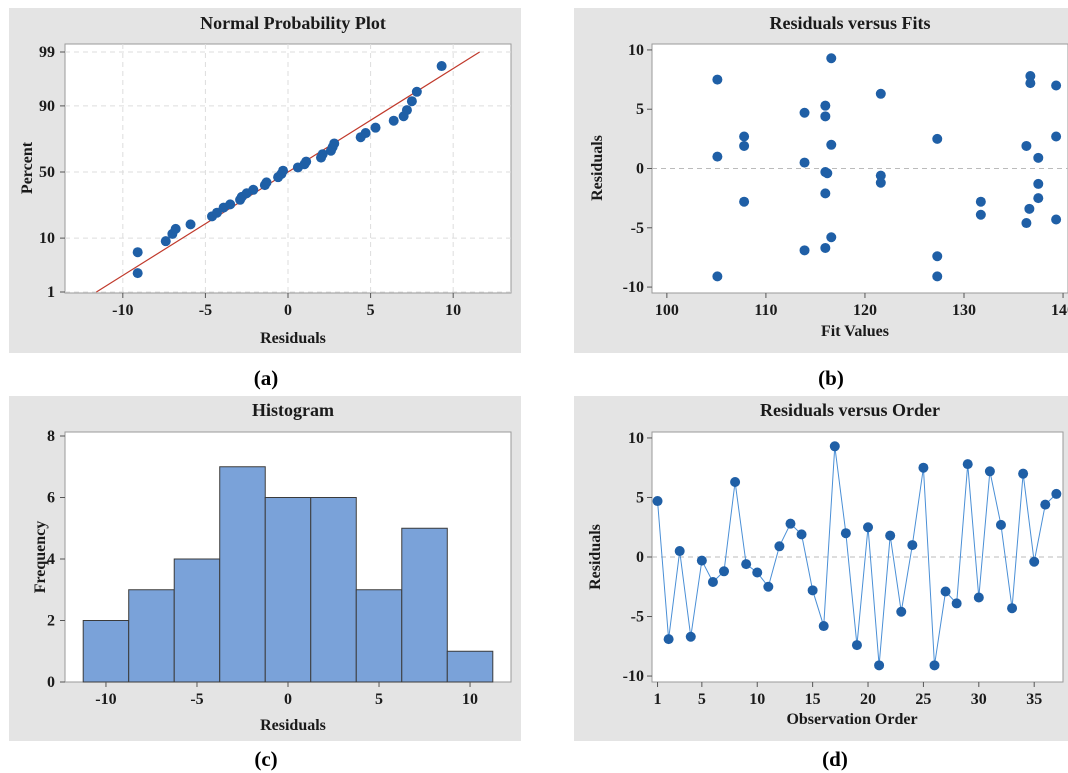 The height and width of the screenshot is (773, 1068). What do you see at coordinates (265, 759) in the screenshot?
I see `panel-caption: (c)` at bounding box center [265, 759].